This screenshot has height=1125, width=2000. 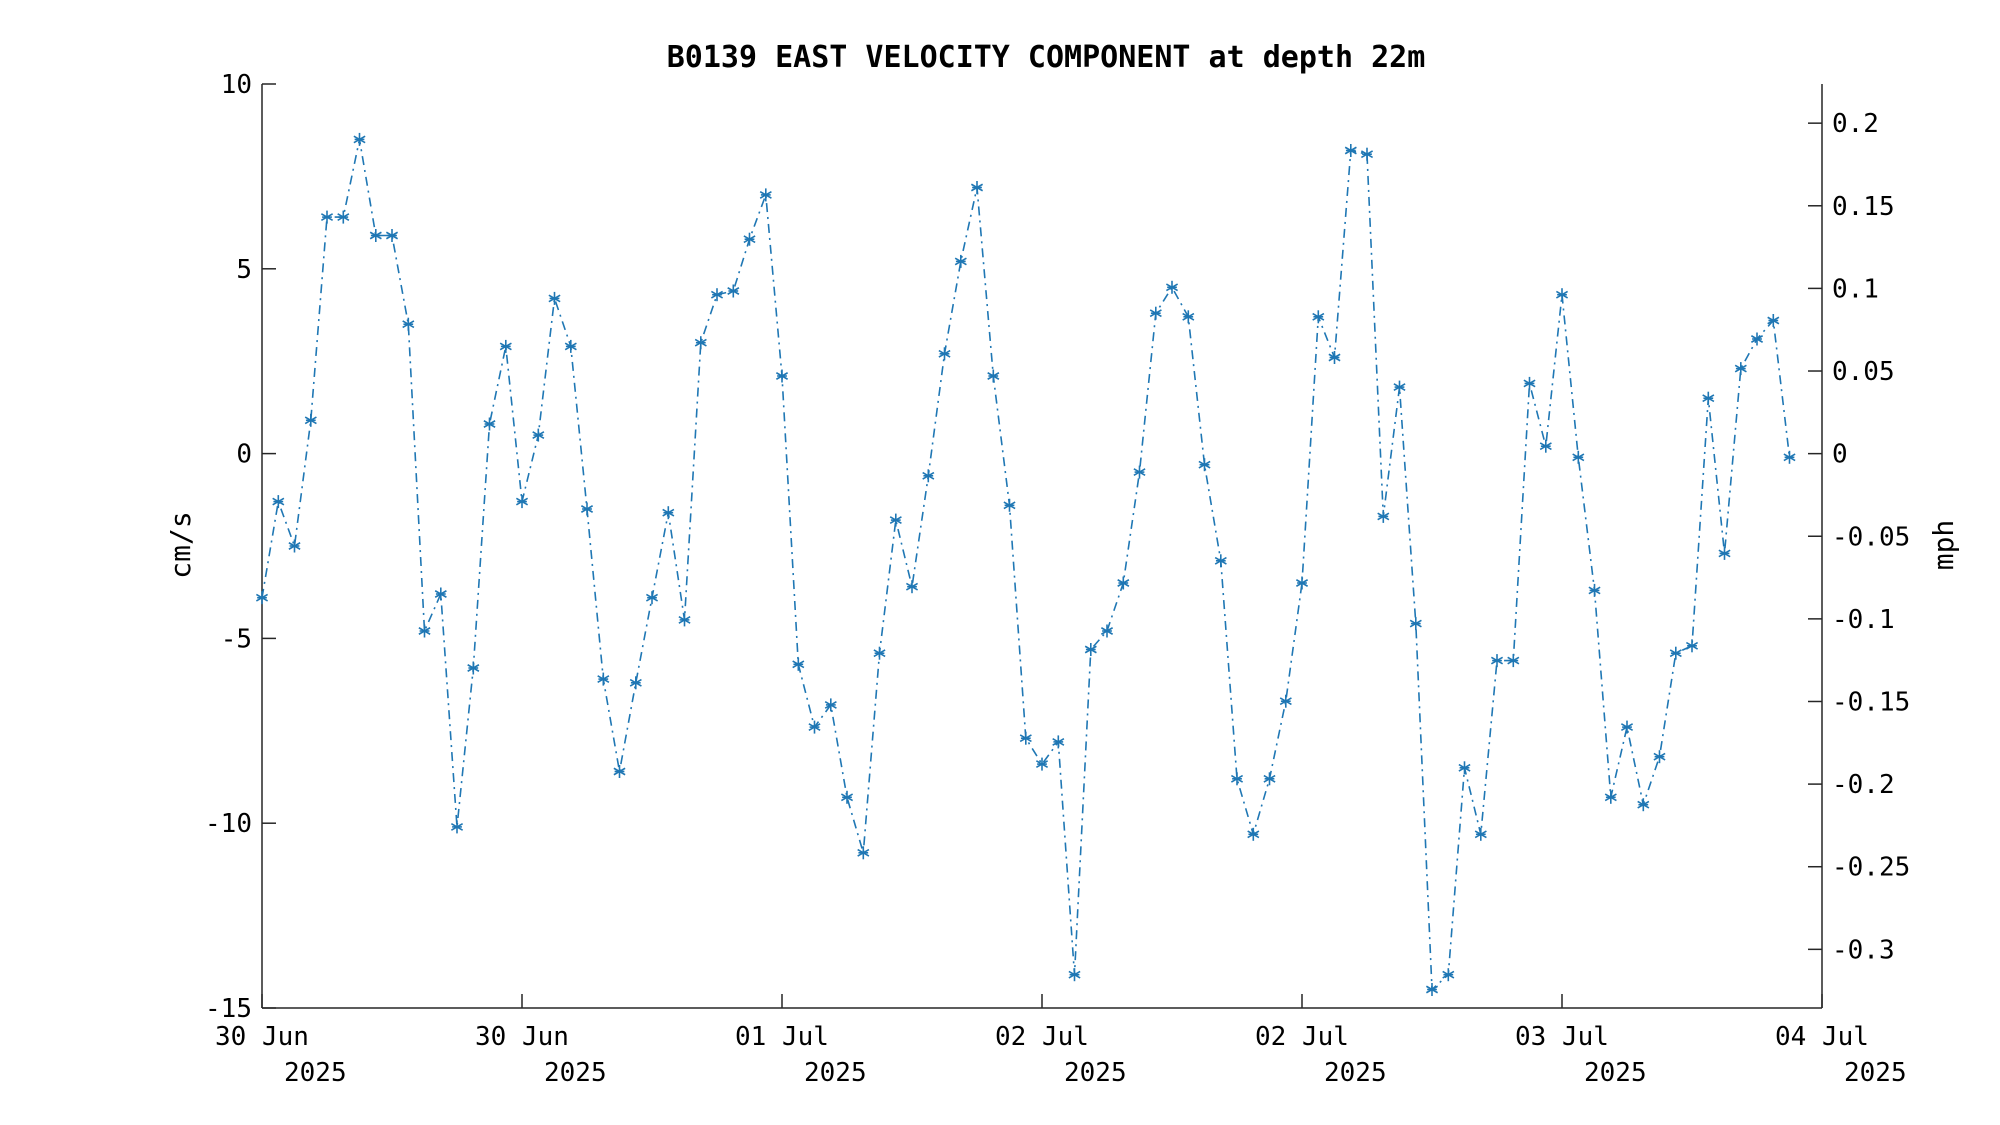 What do you see at coordinates (1943, 545) in the screenshot?
I see `y-axis-label-right: mph` at bounding box center [1943, 545].